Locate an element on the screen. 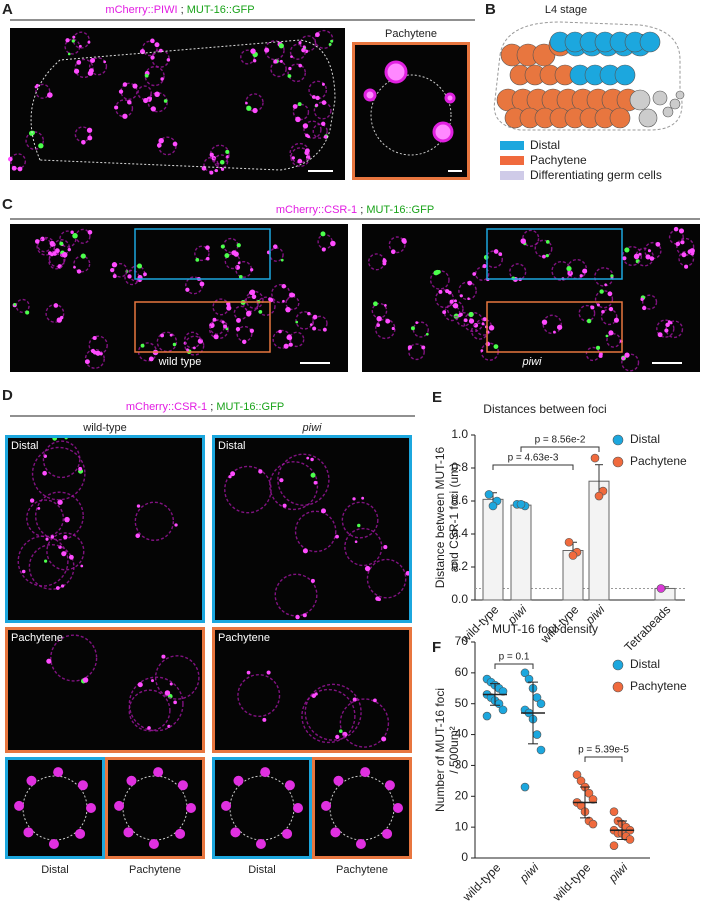 Image resolution: width=705 pixels, height=904 pixels. roi-box is located at coordinates (554, 327).